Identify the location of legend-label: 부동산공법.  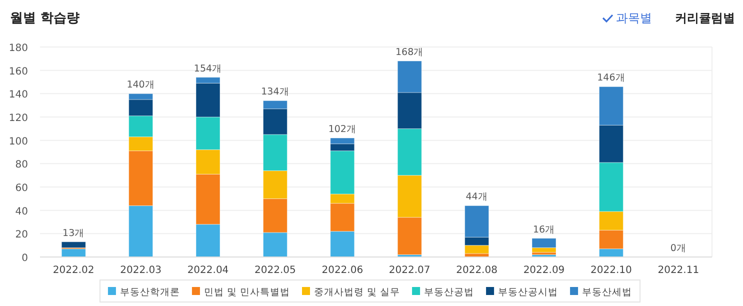
(449, 292).